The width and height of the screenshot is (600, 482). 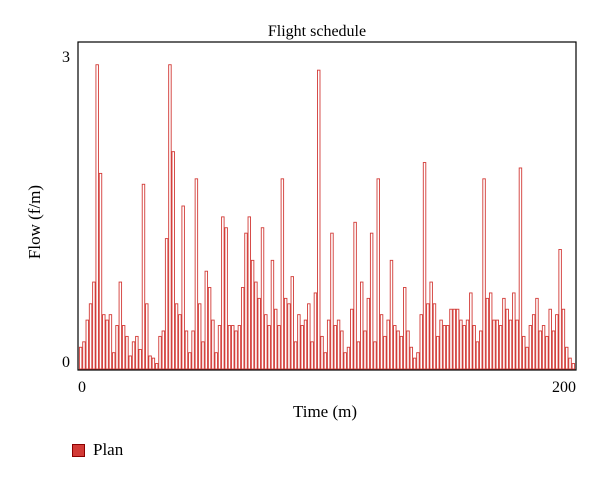 I want to click on chart-title: Flight schedule, so click(x=317, y=31).